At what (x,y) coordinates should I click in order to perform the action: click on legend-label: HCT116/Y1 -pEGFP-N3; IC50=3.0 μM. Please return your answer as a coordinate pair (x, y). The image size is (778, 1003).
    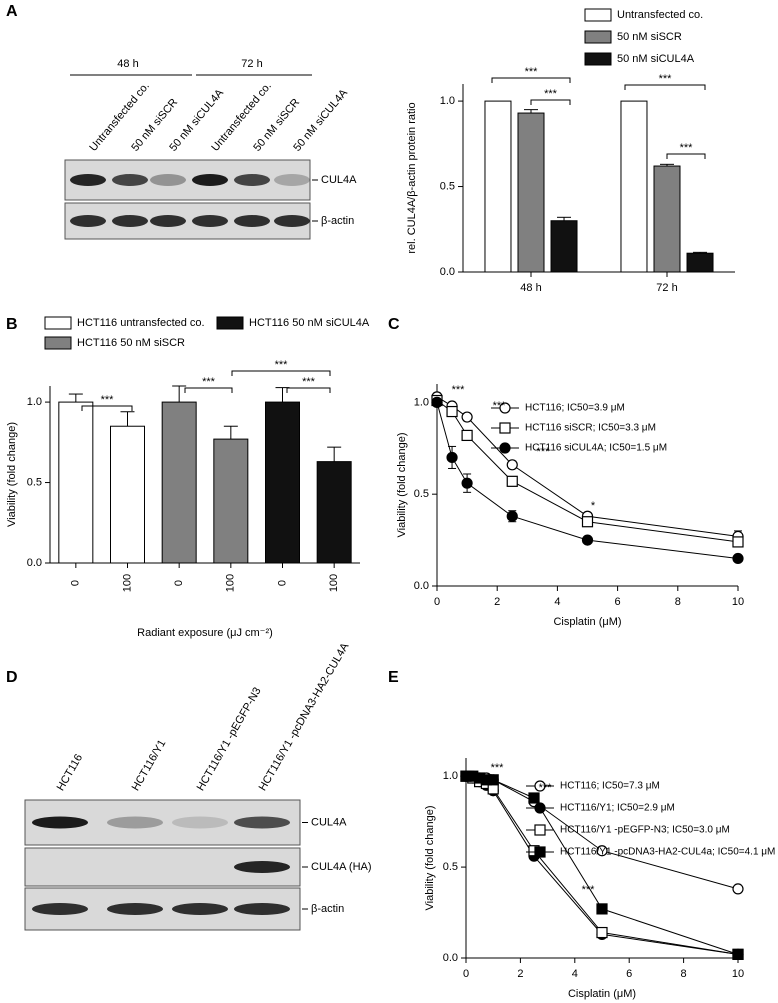
    Looking at the image, I should click on (645, 830).